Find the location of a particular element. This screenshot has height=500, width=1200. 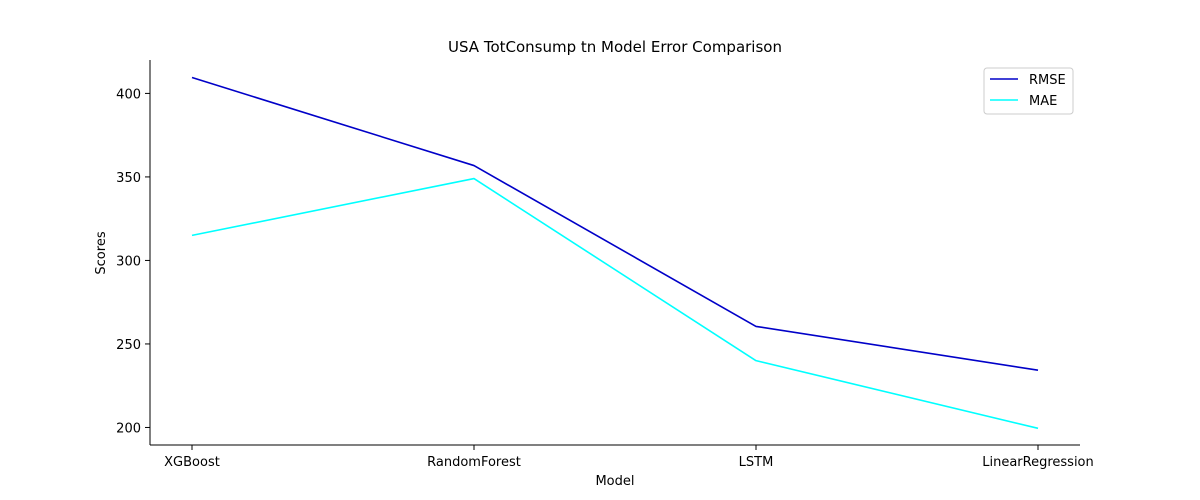

y-tick-label: 200 is located at coordinates (128, 428).